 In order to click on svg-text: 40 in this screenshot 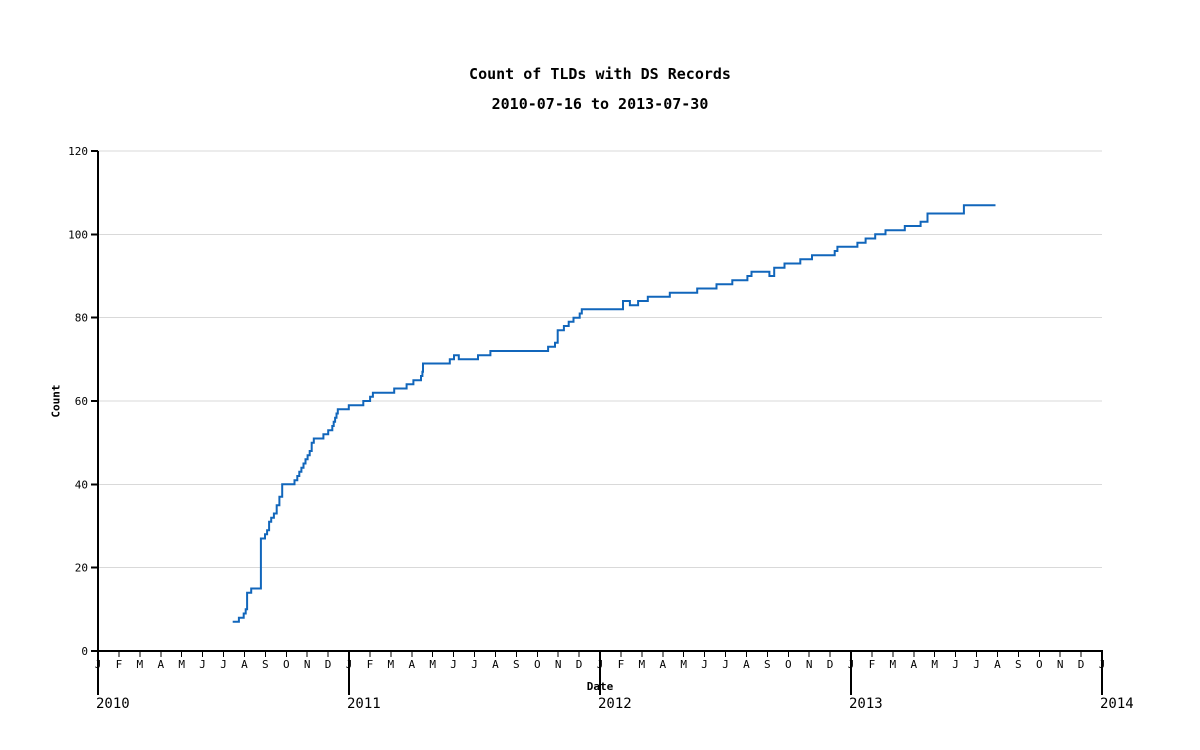, I will do `click(81, 484)`.